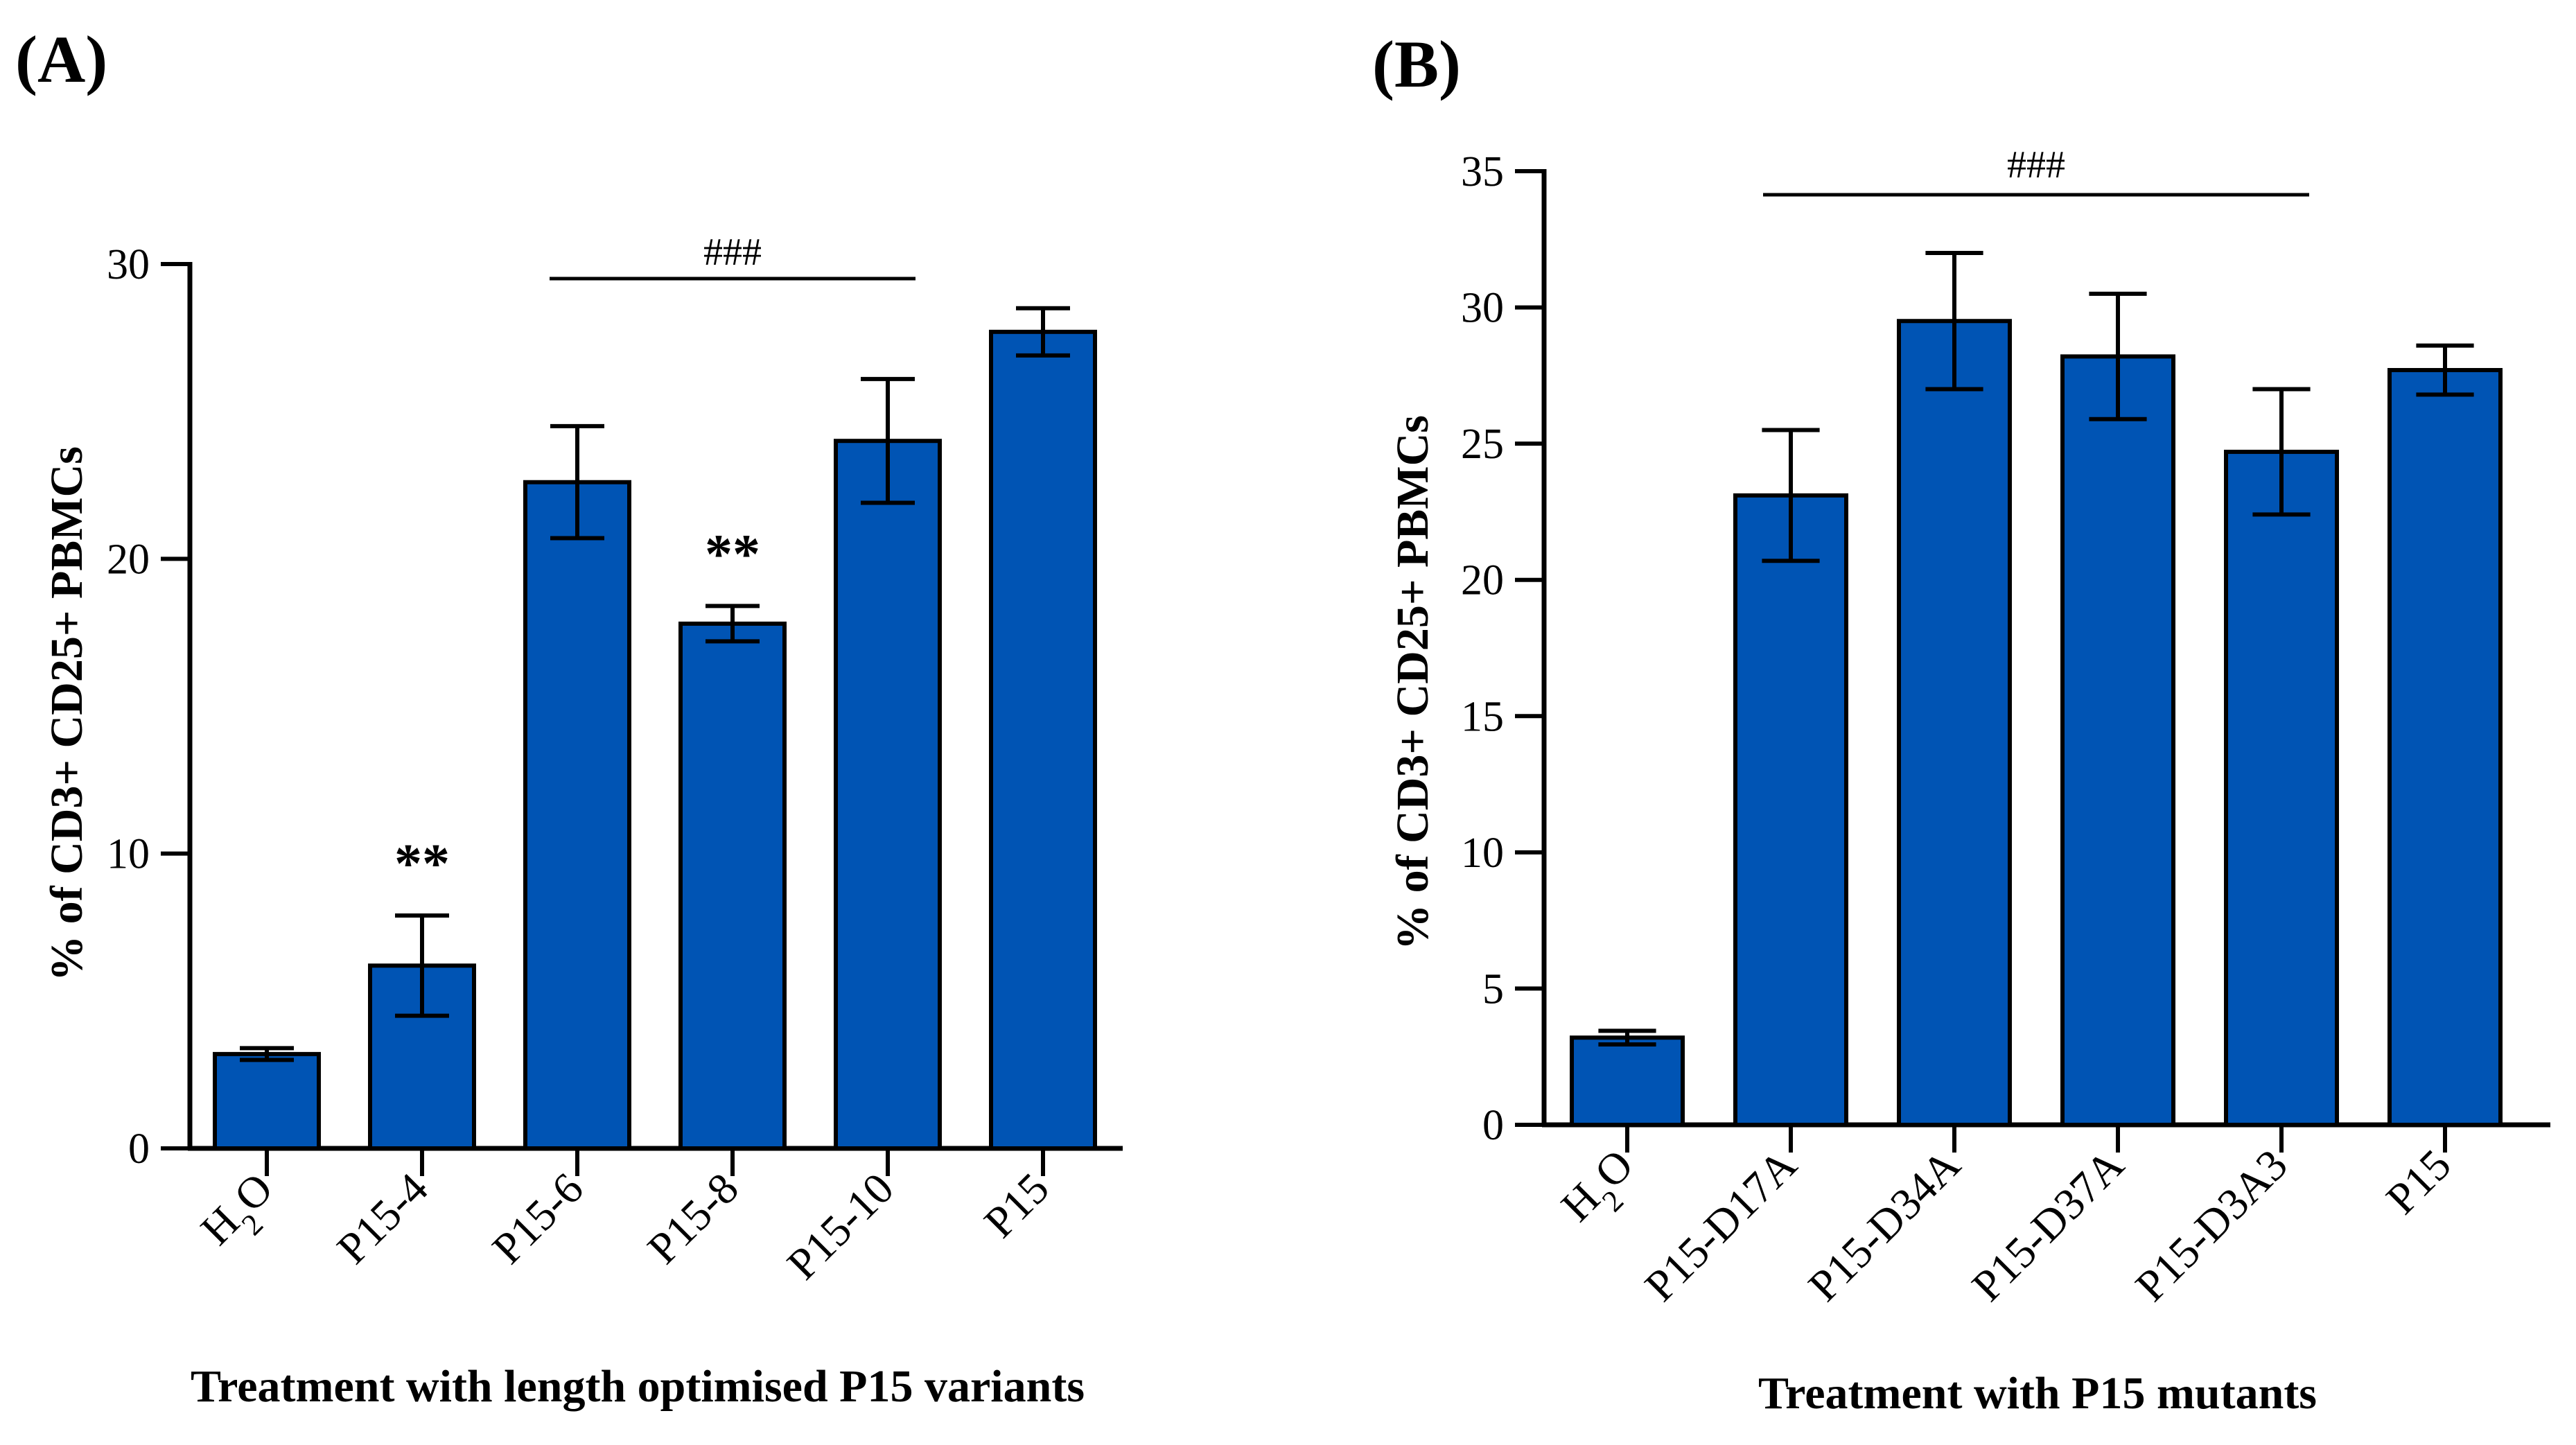  What do you see at coordinates (1482, 716) in the screenshot?
I see `panel-b-ytick-label: 15` at bounding box center [1482, 716].